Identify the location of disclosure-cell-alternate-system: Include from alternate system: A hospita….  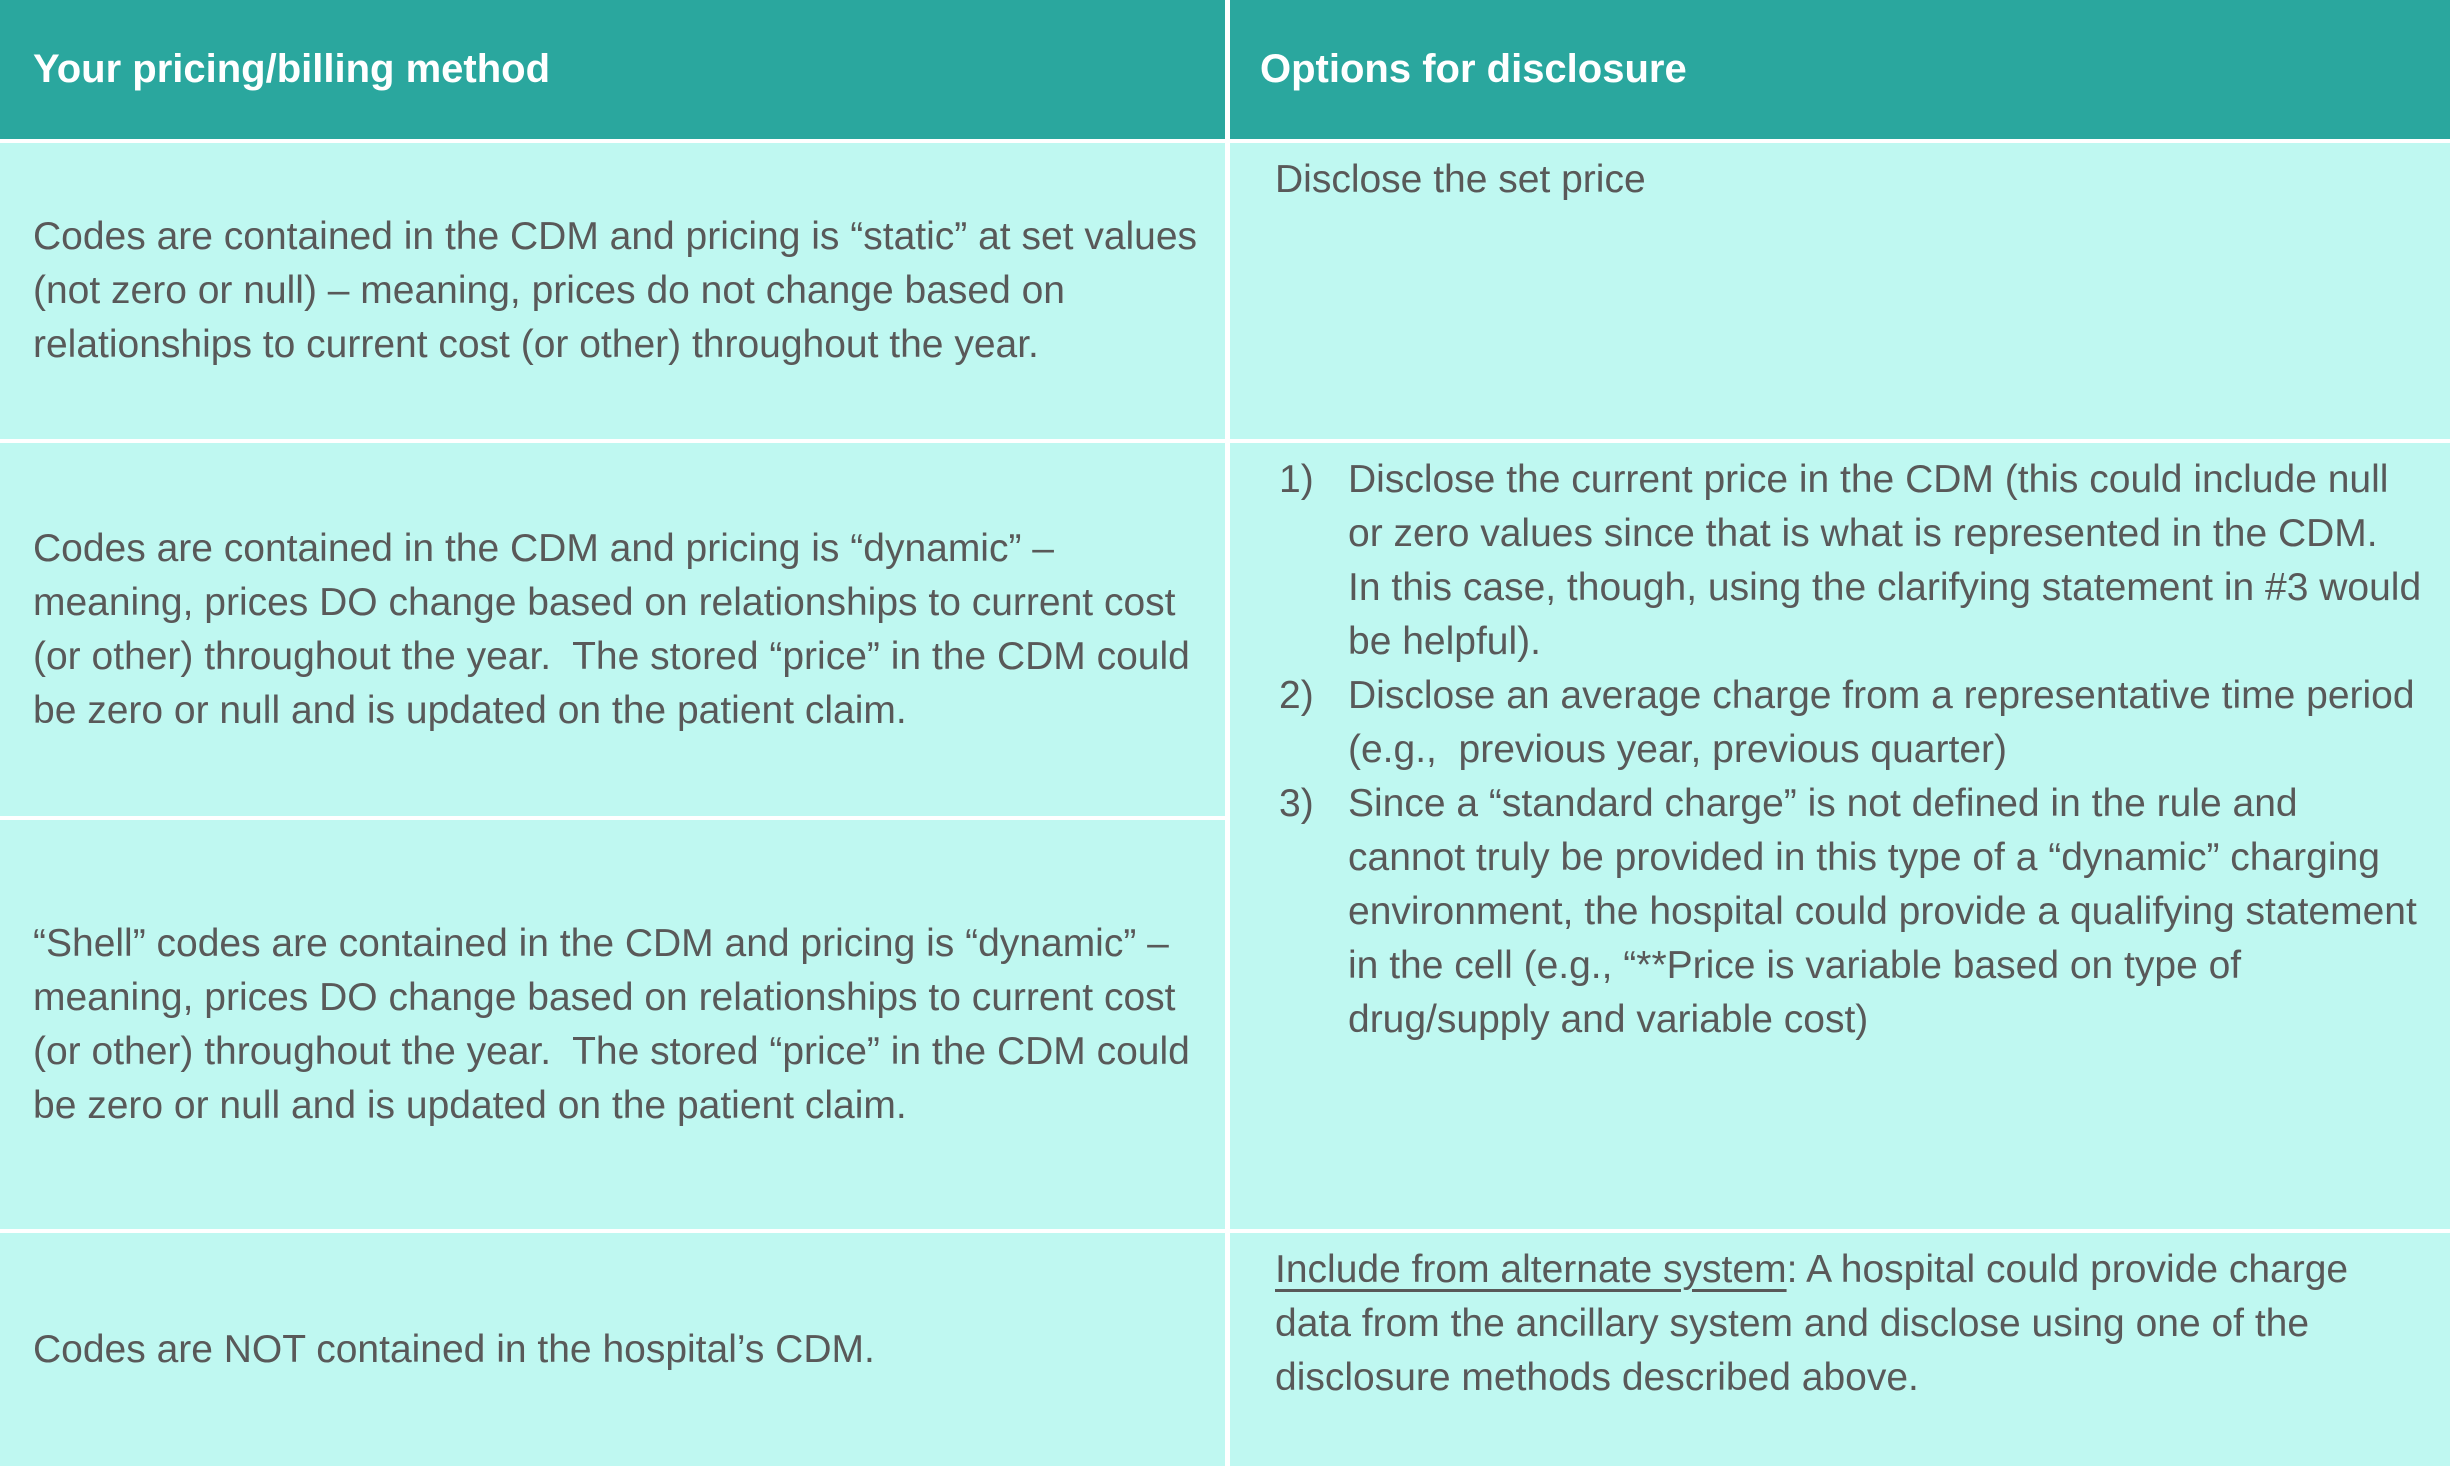
(1837, 1349).